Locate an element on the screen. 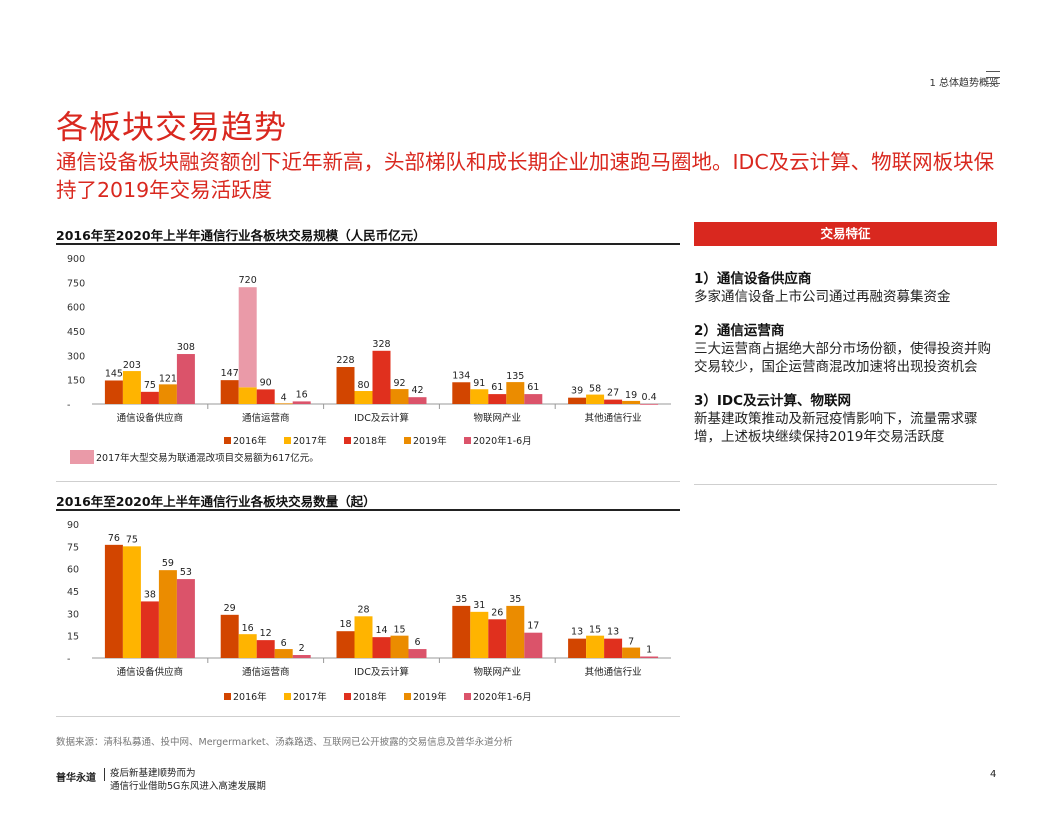 The image size is (1055, 815). x-tick-label: 通信运营商 is located at coordinates (266, 672).